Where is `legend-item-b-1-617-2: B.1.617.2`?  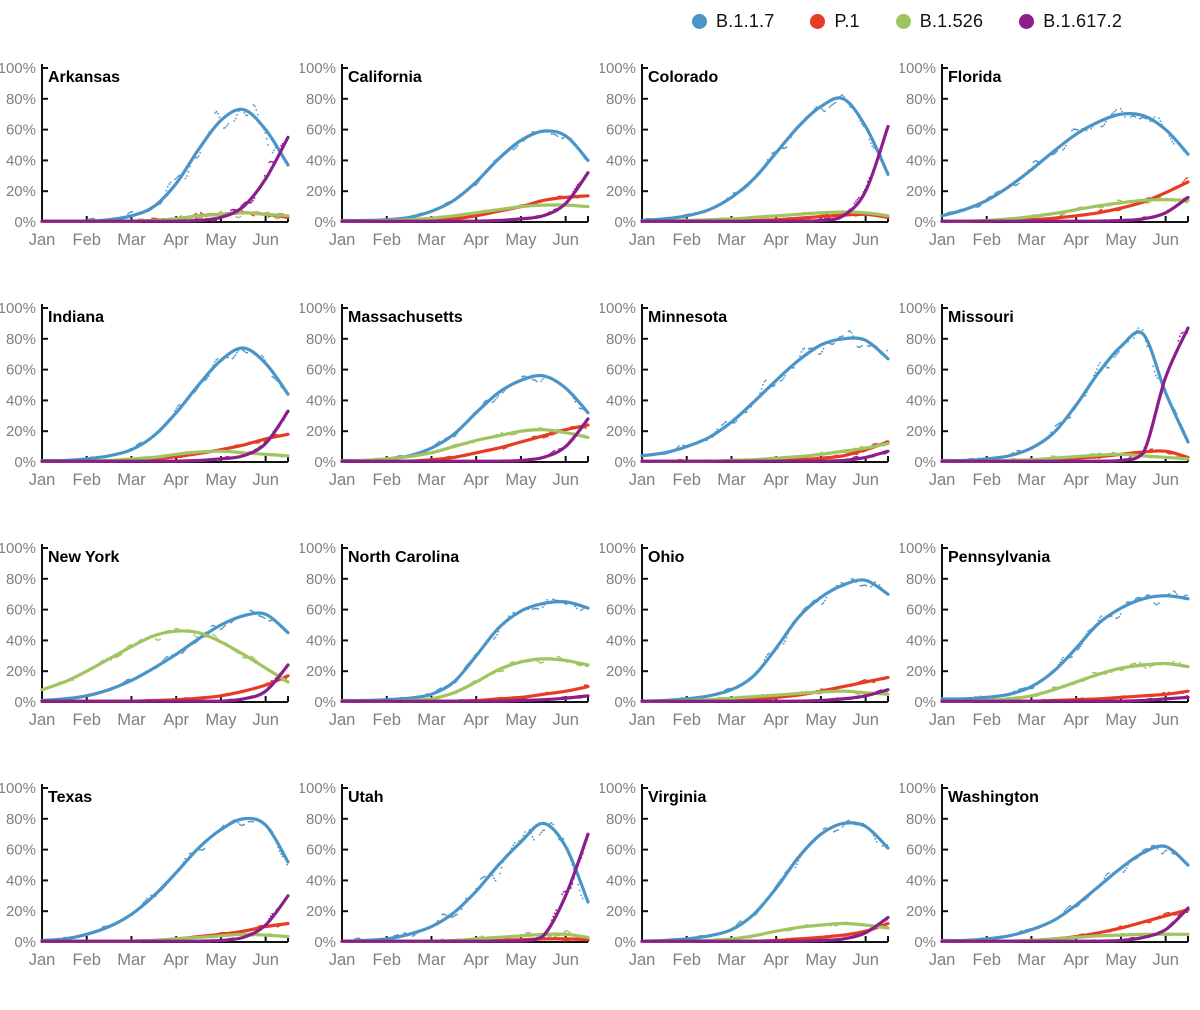 legend-item-b-1-617-2: B.1.617.2 is located at coordinates (1070, 21).